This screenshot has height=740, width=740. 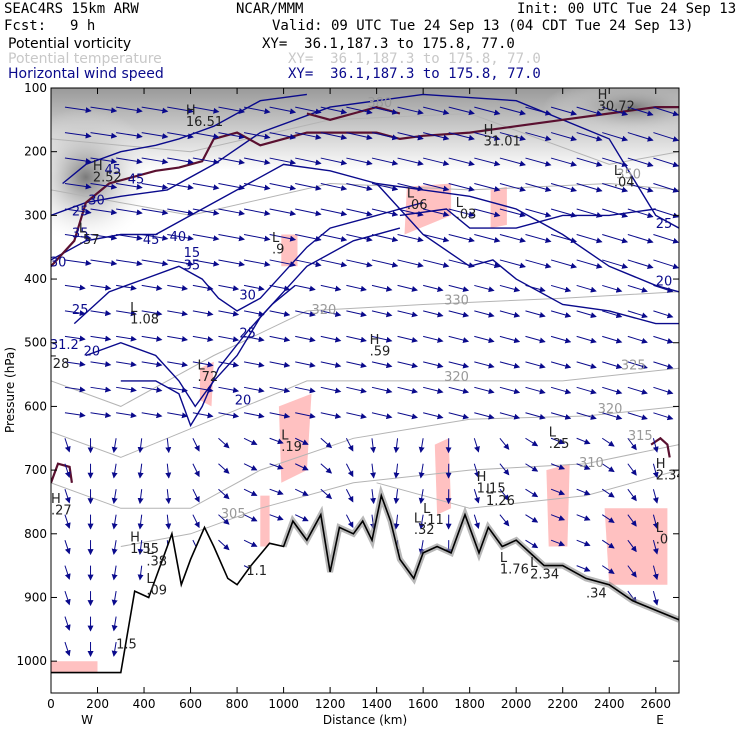 What do you see at coordinates (35, 597) in the screenshot?
I see `y-tick-label: 900` at bounding box center [35, 597].